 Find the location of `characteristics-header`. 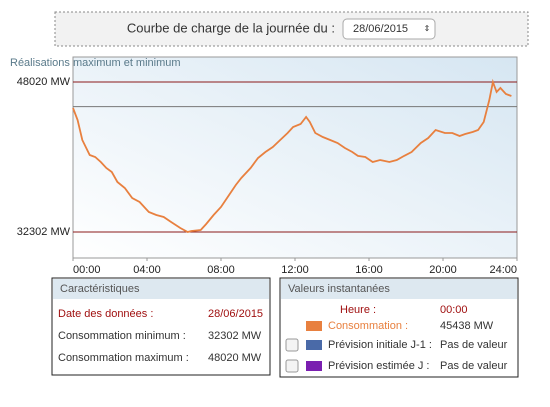

characteristics-header is located at coordinates (161, 289).